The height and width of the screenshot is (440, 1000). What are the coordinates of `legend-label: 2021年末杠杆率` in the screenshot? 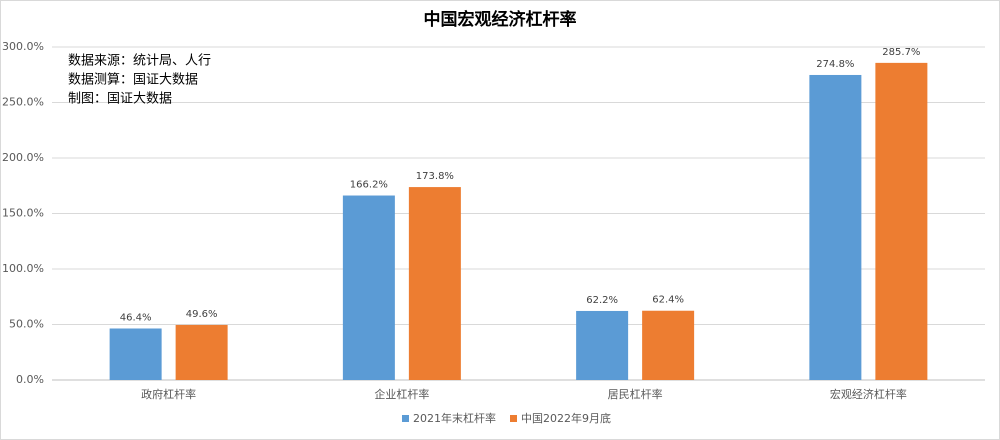 It's located at (454, 418).